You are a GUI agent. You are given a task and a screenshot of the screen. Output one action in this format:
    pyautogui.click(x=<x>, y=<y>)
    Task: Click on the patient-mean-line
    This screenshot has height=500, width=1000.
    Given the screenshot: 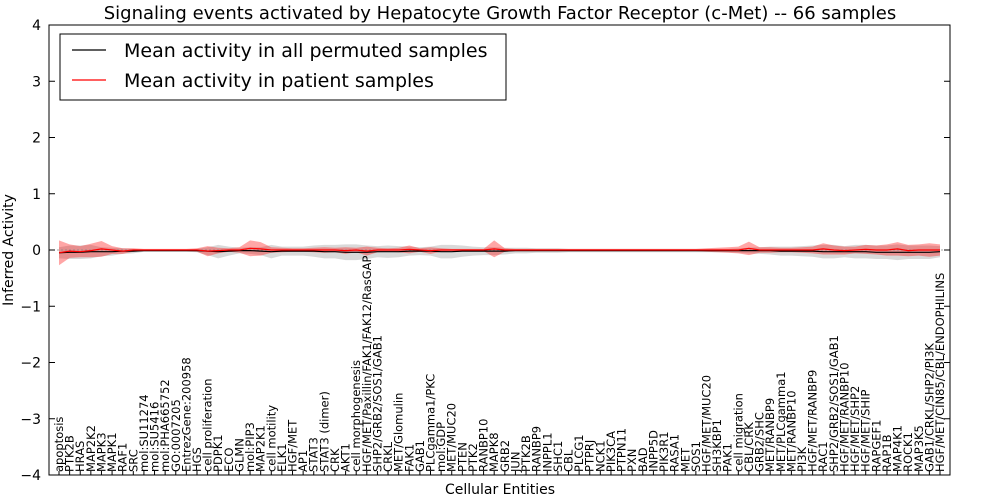 What is the action you would take?
    pyautogui.click(x=499, y=250)
    